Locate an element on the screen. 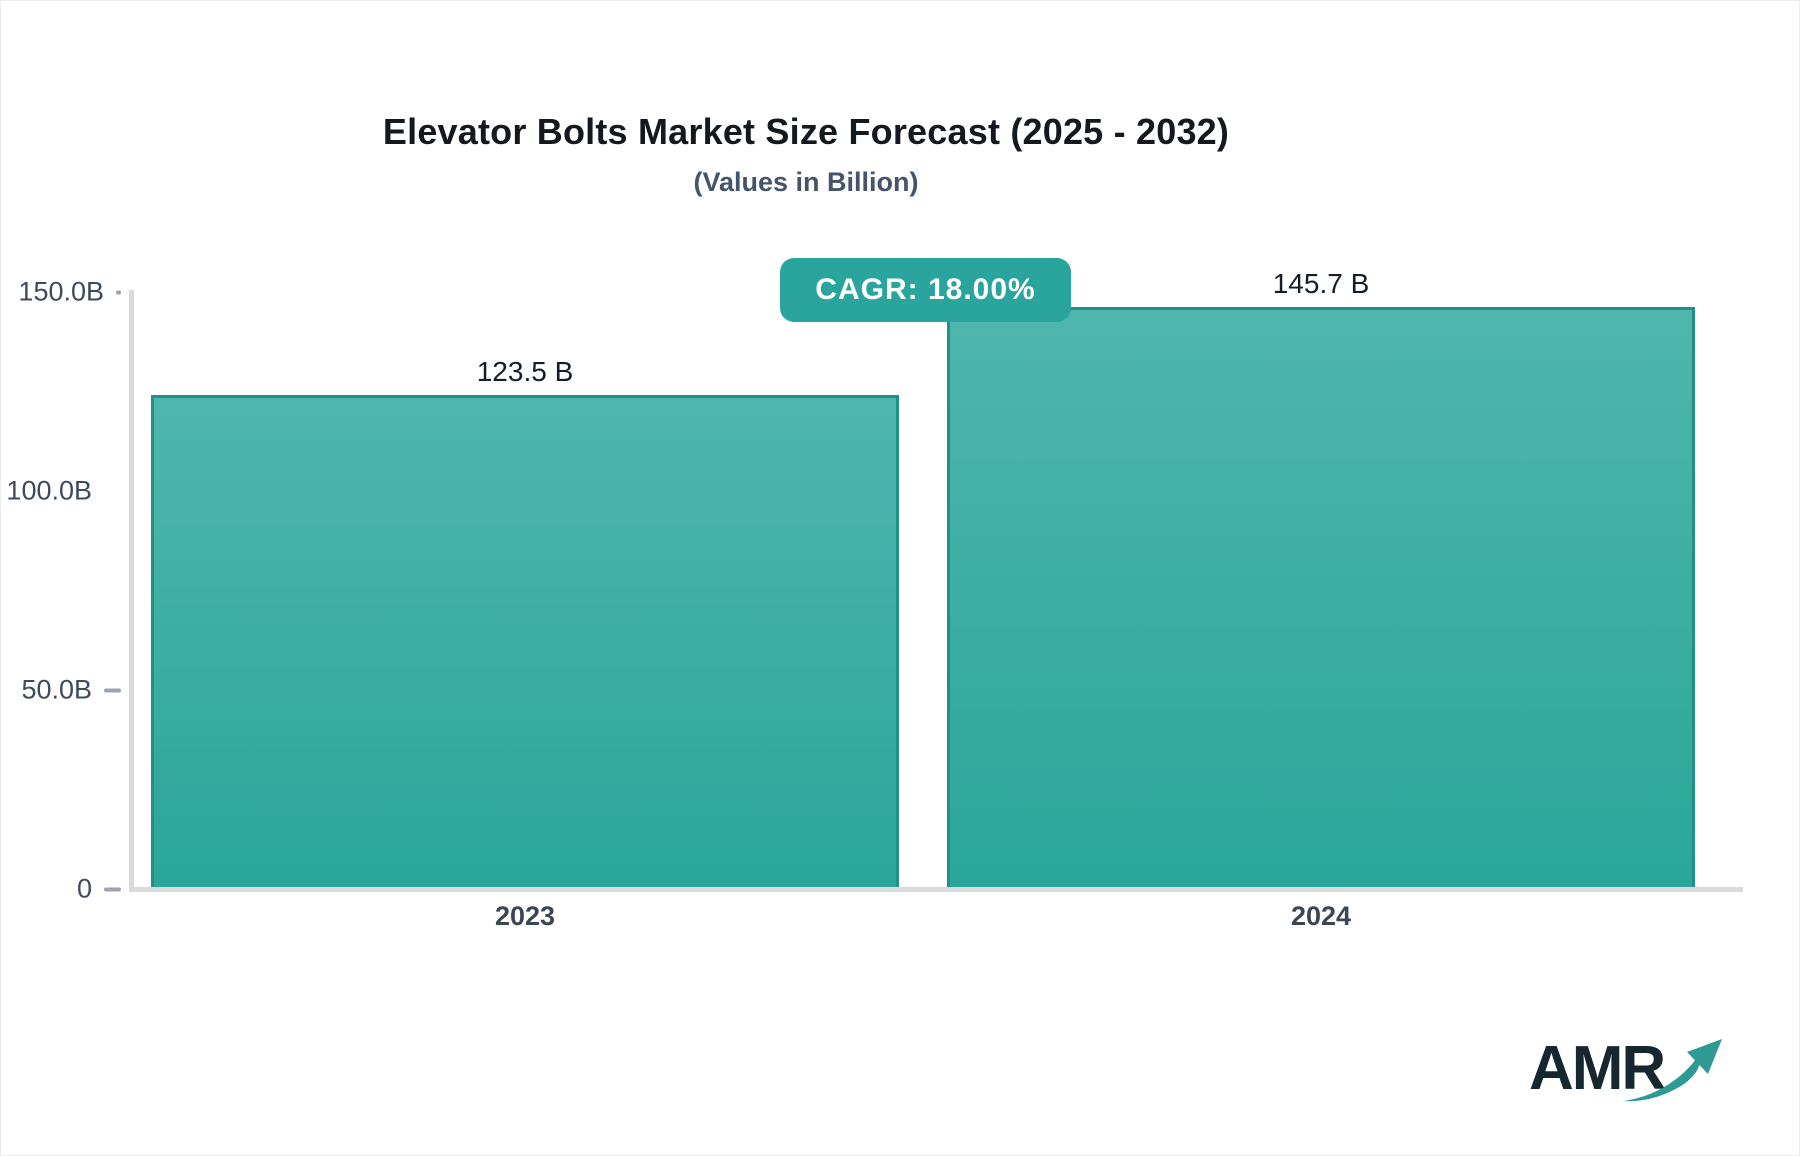  y-axis-tick-0: 0 is located at coordinates (61, 889).